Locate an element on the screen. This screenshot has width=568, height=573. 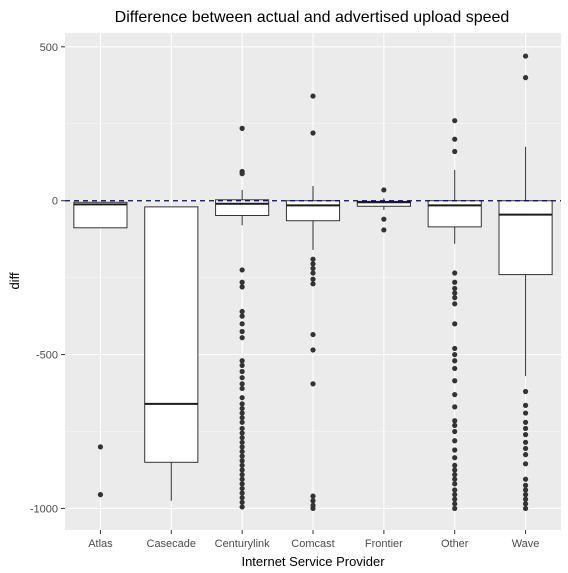
x-tick-label: Comcast is located at coordinates (312, 544).